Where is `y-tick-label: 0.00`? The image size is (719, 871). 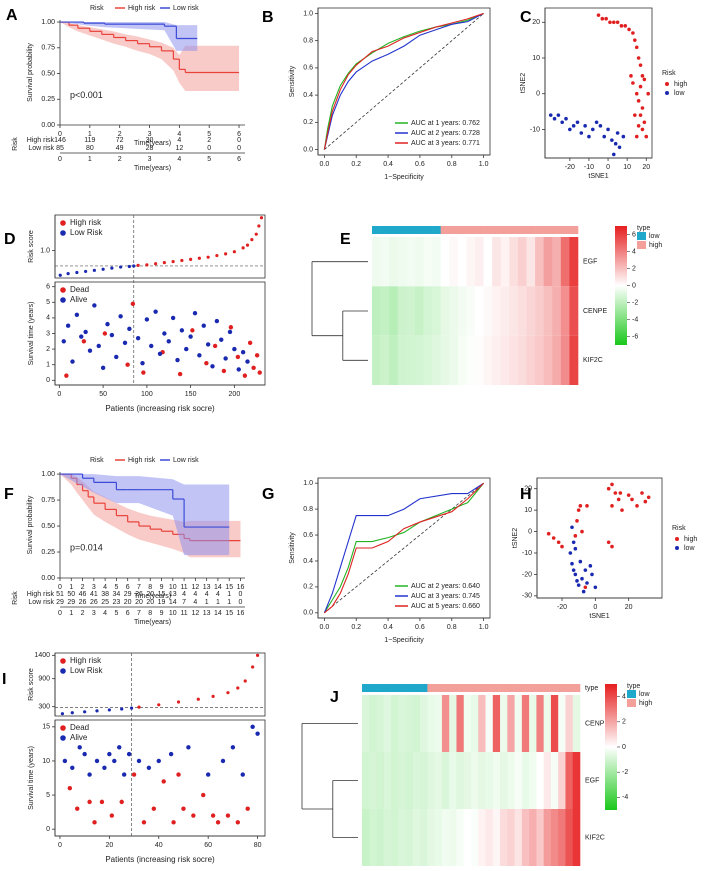
y-tick-label: 0.00 is located at coordinates (48, 125).